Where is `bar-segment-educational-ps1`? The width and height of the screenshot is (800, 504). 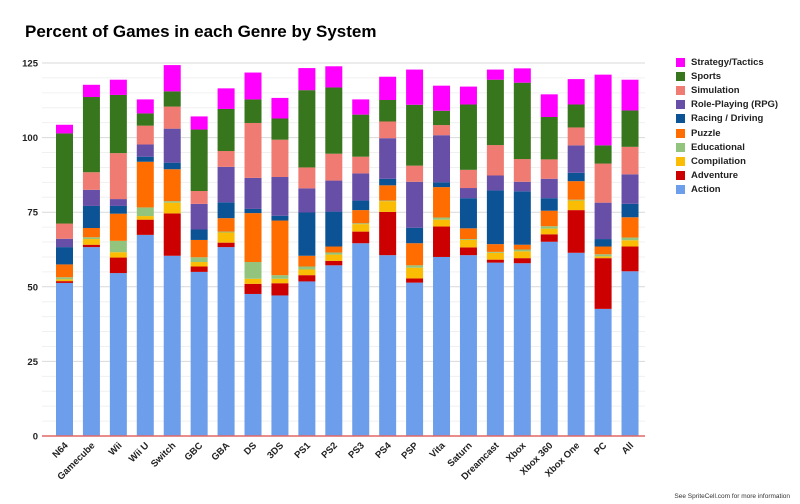 bar-segment-educational-ps1 is located at coordinates (307, 268).